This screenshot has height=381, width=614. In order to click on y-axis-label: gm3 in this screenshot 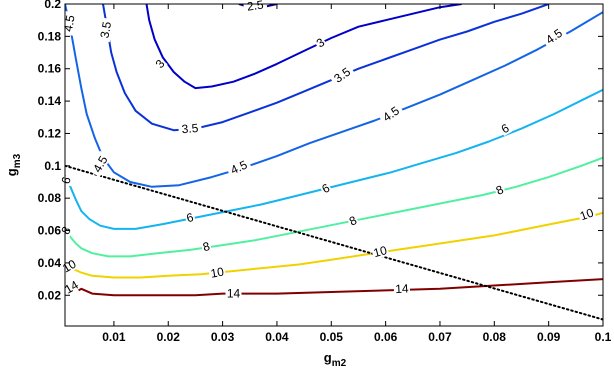, I will do `click(13, 164)`.